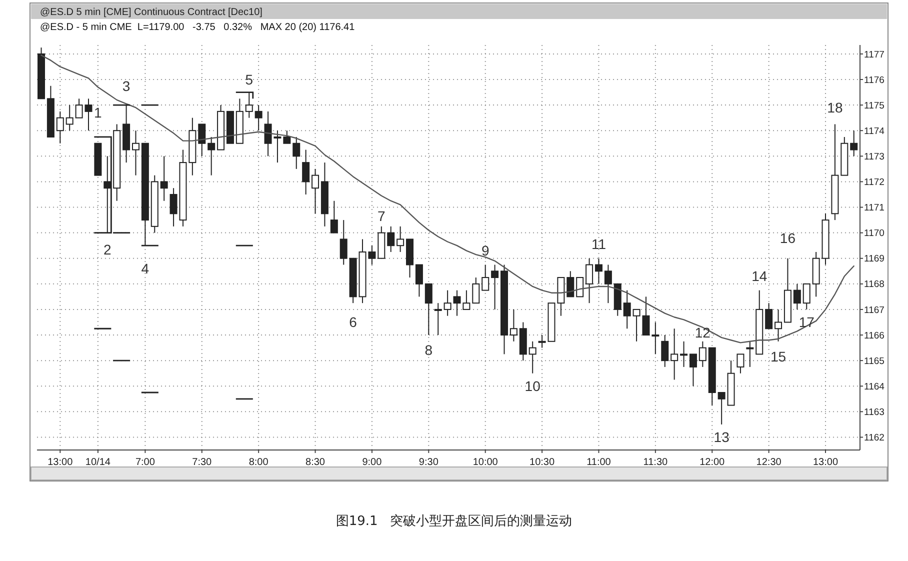  What do you see at coordinates (249, 79) in the screenshot?
I see `annotation: 5` at bounding box center [249, 79].